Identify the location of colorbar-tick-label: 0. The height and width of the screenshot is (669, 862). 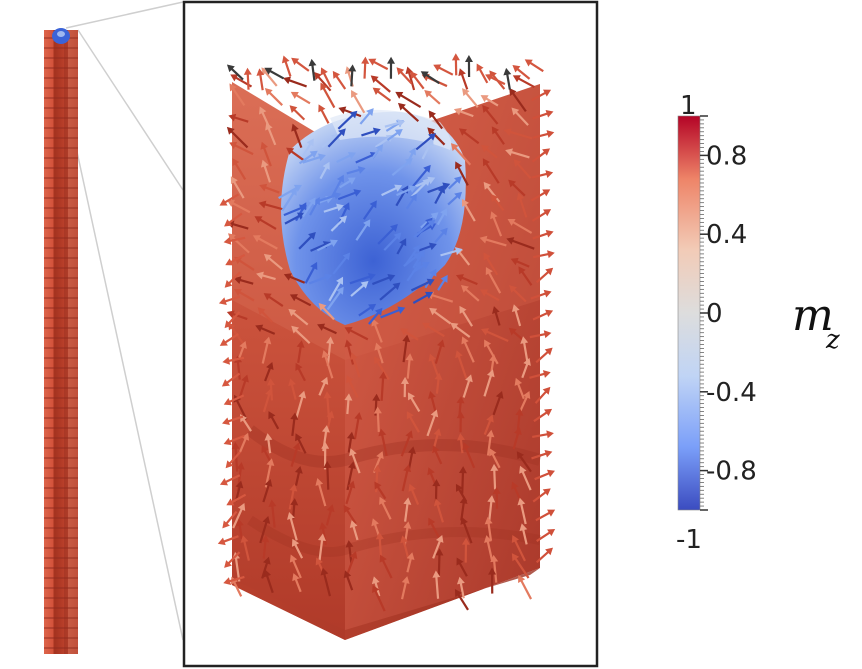
(714, 314).